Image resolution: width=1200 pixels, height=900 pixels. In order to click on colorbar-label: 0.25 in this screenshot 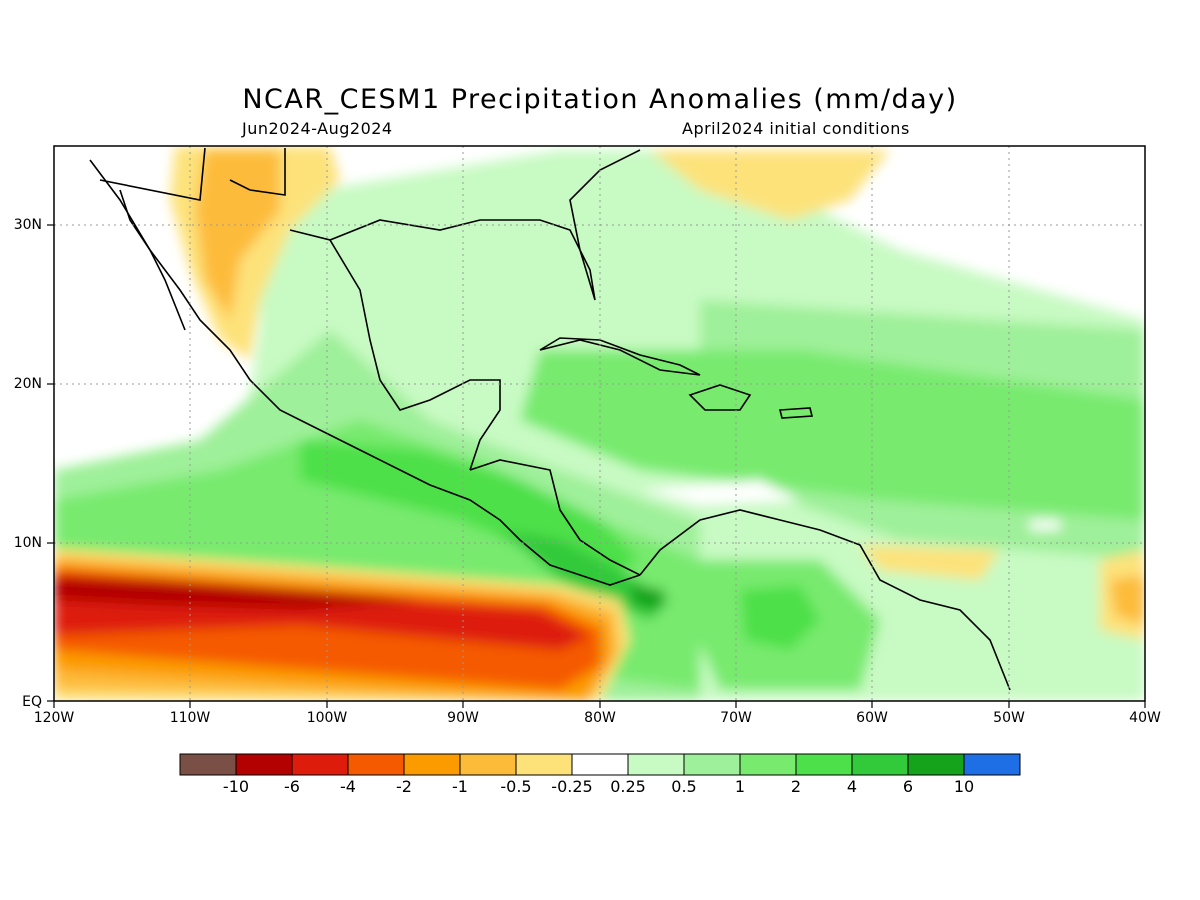, I will do `click(628, 786)`.